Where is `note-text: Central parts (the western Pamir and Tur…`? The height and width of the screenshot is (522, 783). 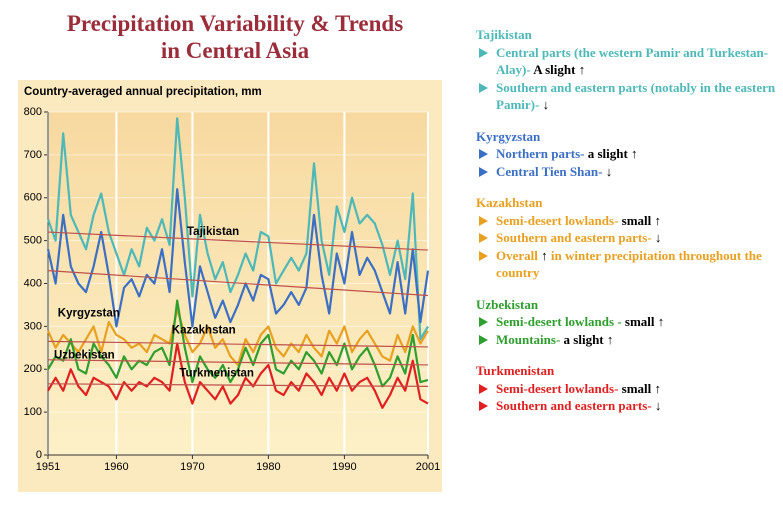 note-text: Central parts (the western Pamir and Tur… is located at coordinates (632, 61).